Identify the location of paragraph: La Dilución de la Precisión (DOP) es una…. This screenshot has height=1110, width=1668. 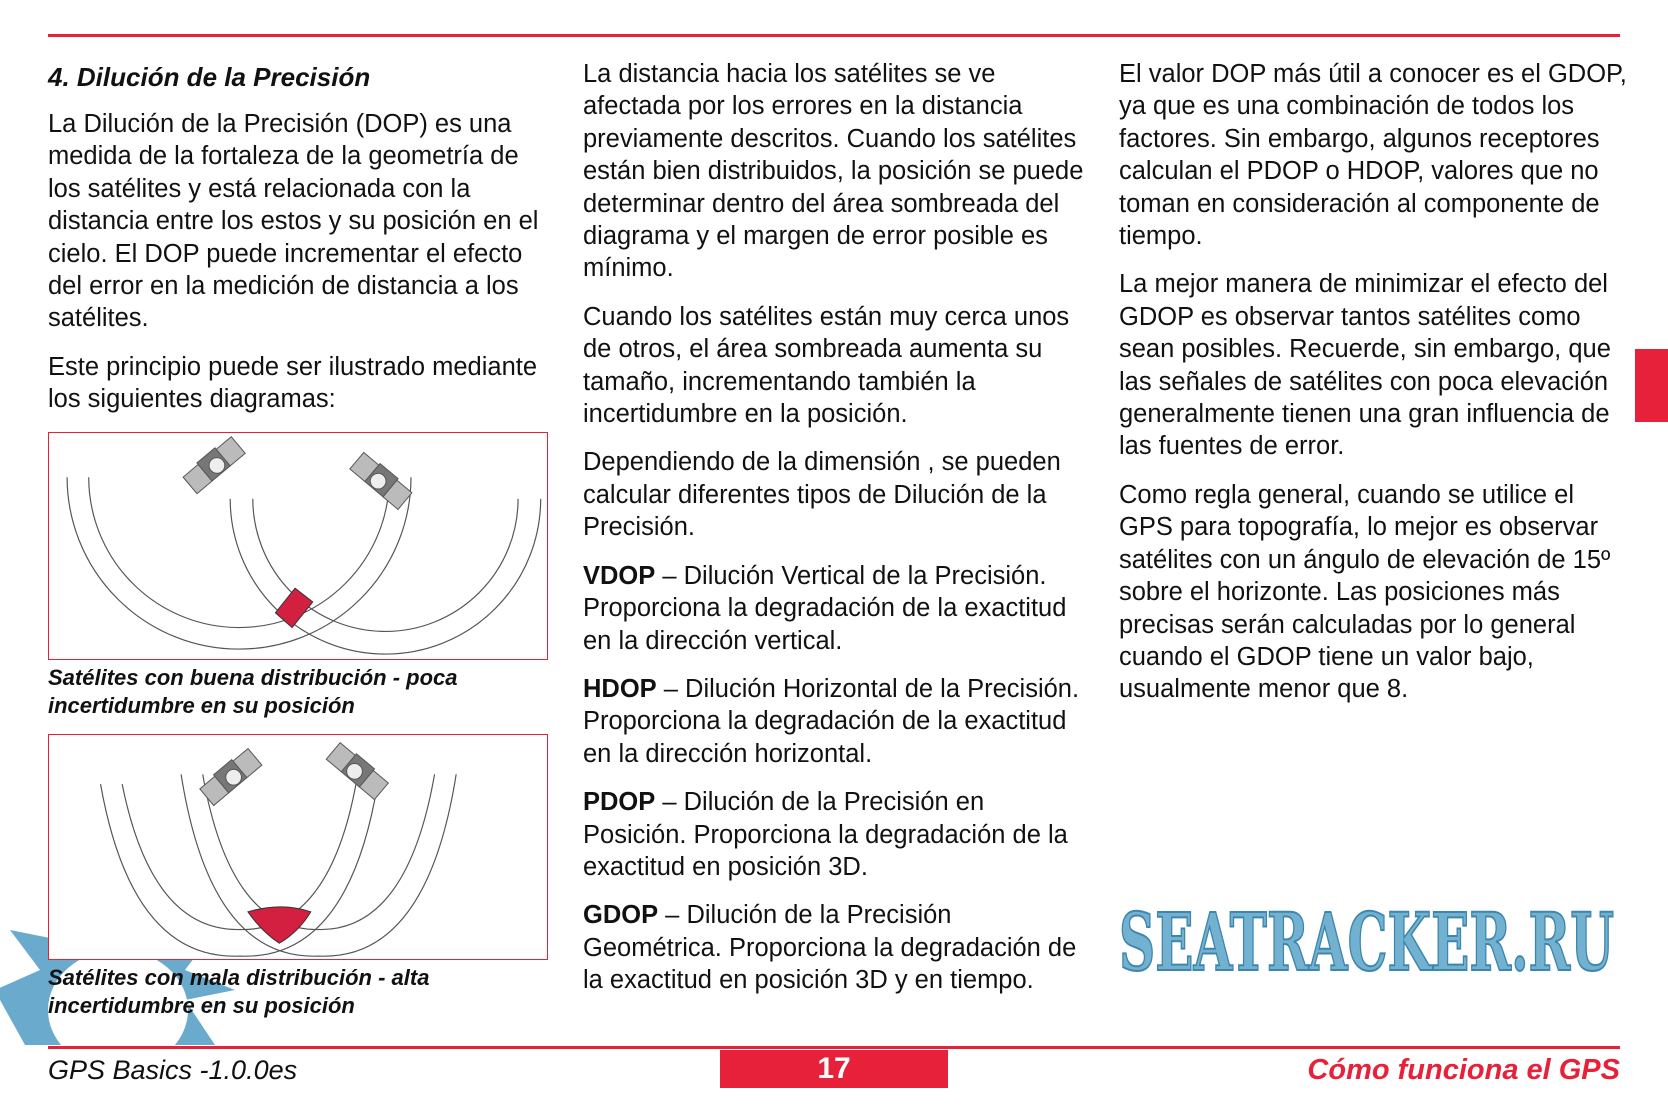
(293, 221).